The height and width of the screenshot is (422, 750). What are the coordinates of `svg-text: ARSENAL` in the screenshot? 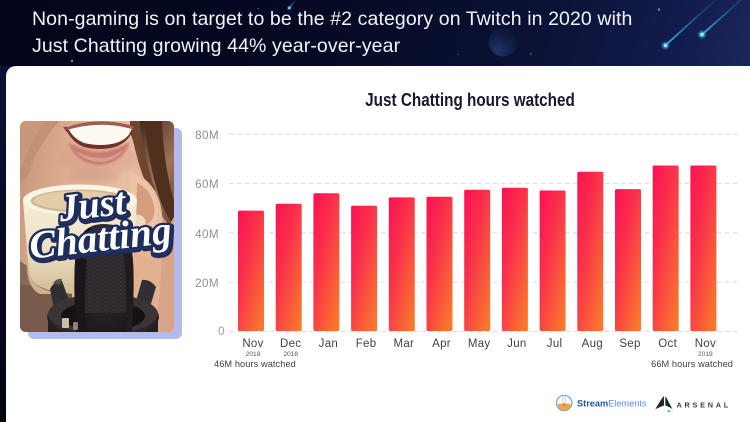 It's located at (704, 404).